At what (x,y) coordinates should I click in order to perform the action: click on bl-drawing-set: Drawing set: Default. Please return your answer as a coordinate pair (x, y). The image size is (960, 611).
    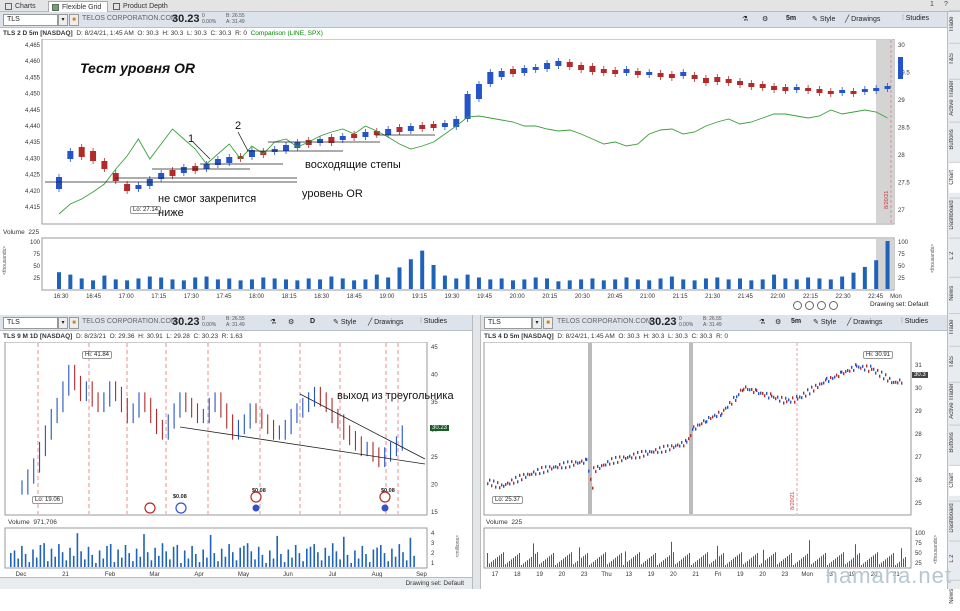
    Looking at the image, I should click on (434, 583).